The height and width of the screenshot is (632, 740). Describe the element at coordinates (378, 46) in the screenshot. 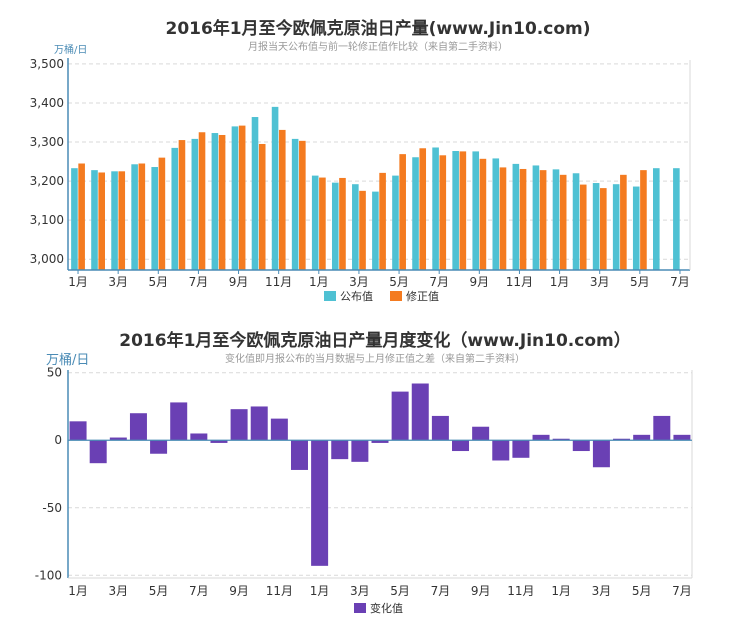

I see `chart1-subtitle: 月报当天公布值与前一轮修正值作比较（来自第二手资料）` at that location.